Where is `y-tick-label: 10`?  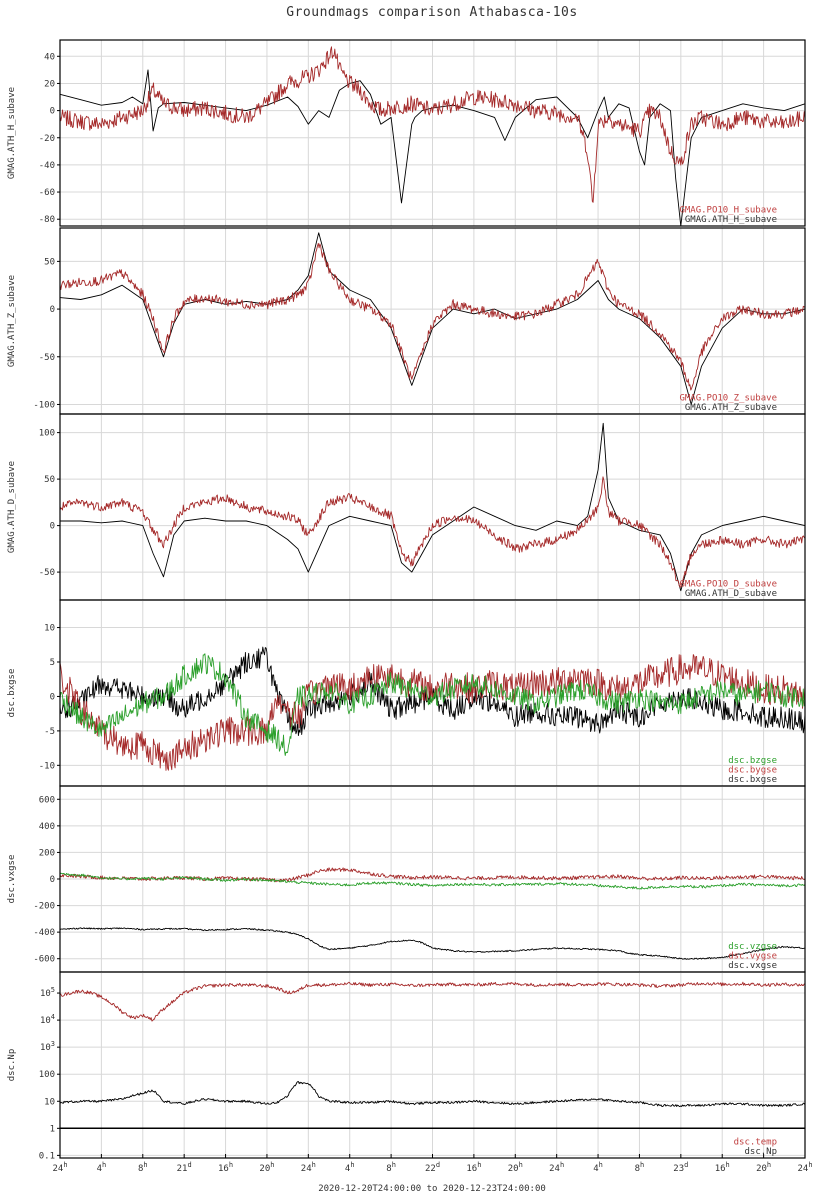 y-tick-label: 10 is located at coordinates (49, 1102).